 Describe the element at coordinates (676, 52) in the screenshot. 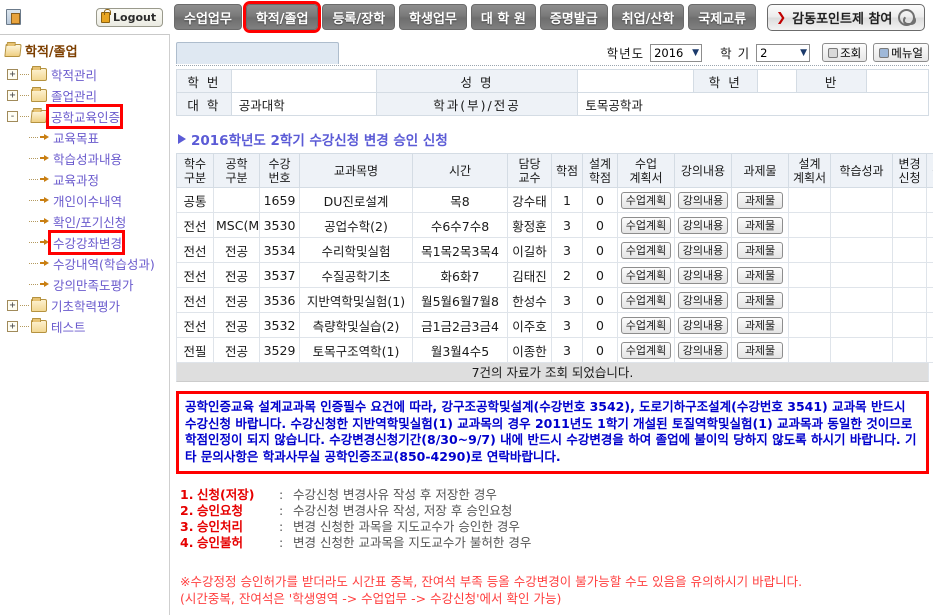

I see `year-select: 2016 ▼` at that location.